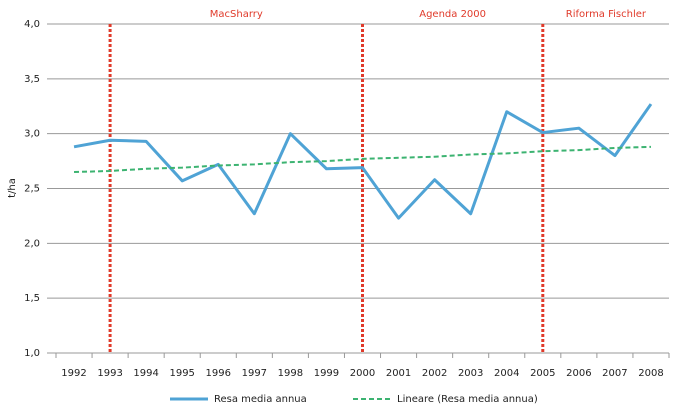 The image size is (675, 404). I want to click on y-tick-label: 3,0, so click(32, 134).